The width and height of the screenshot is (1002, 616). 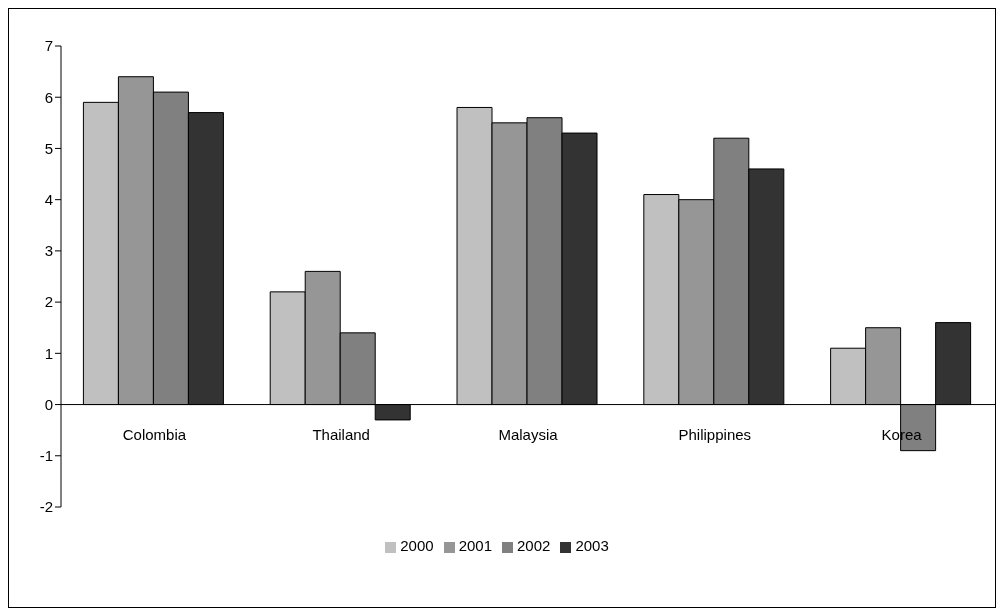 I want to click on y-tick-label: 0, so click(x=48, y=404).